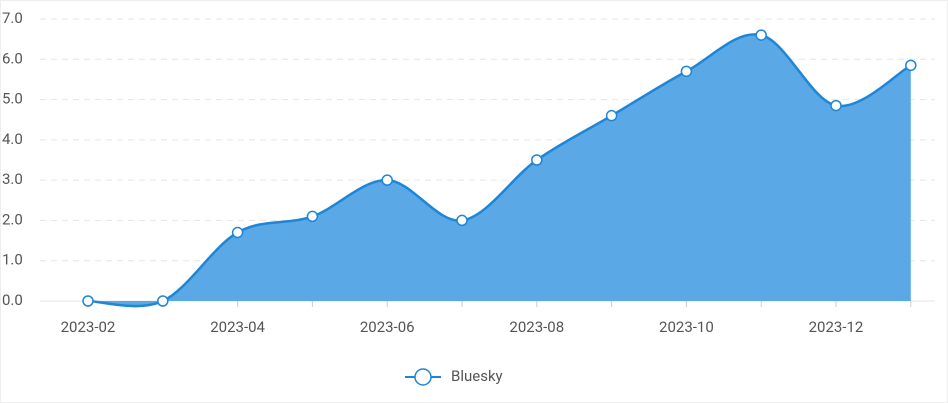 The height and width of the screenshot is (403, 948). Describe the element at coordinates (423, 377) in the screenshot. I see `legend-marker` at that location.